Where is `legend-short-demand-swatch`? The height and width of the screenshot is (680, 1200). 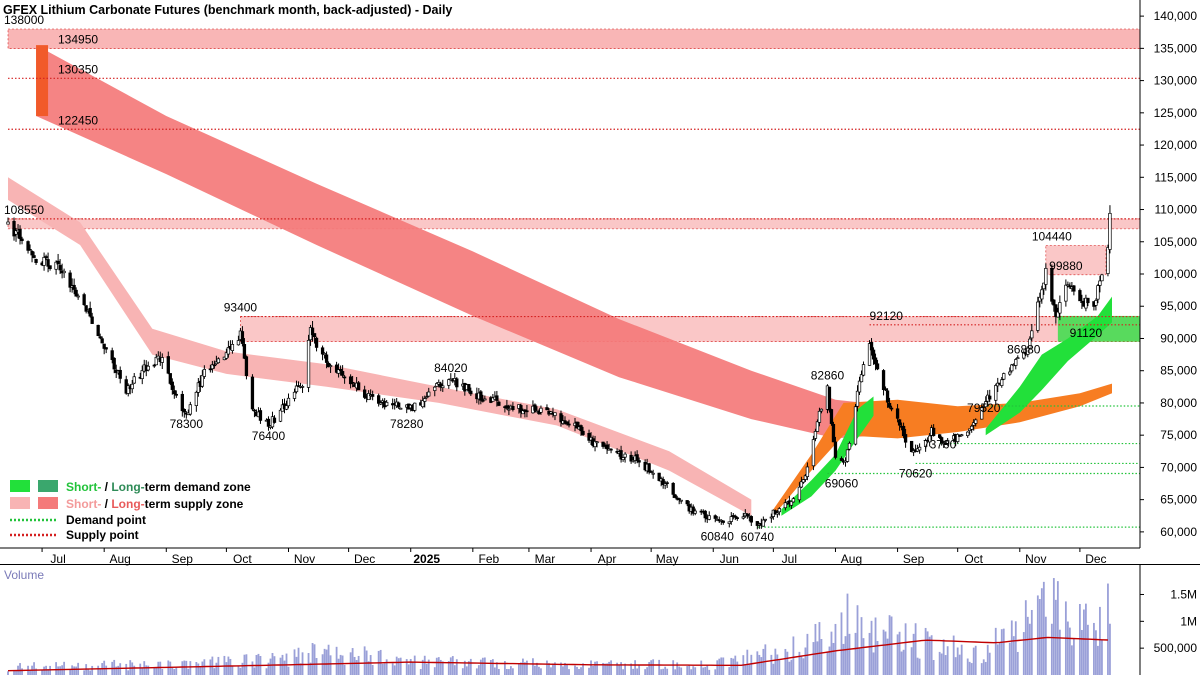
legend-short-demand-swatch is located at coordinates (20, 486).